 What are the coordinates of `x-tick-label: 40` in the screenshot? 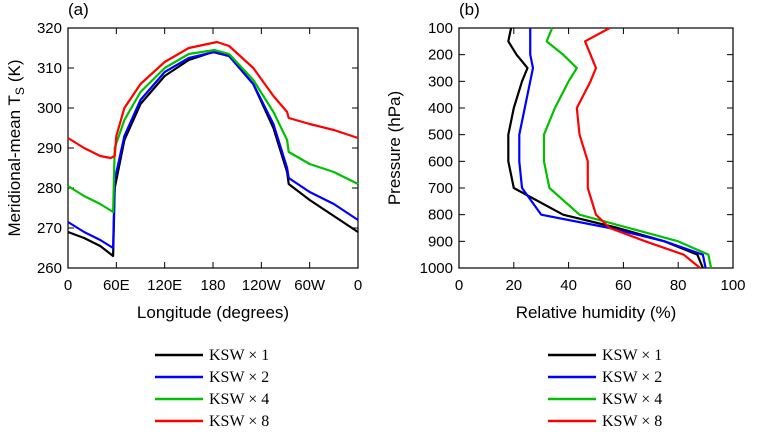 It's located at (568, 285).